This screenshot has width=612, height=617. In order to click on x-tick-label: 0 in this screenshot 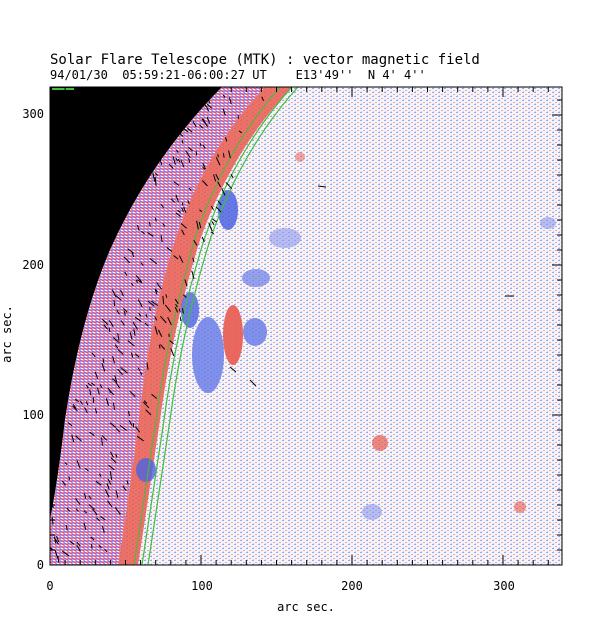, I will do `click(49, 586)`.